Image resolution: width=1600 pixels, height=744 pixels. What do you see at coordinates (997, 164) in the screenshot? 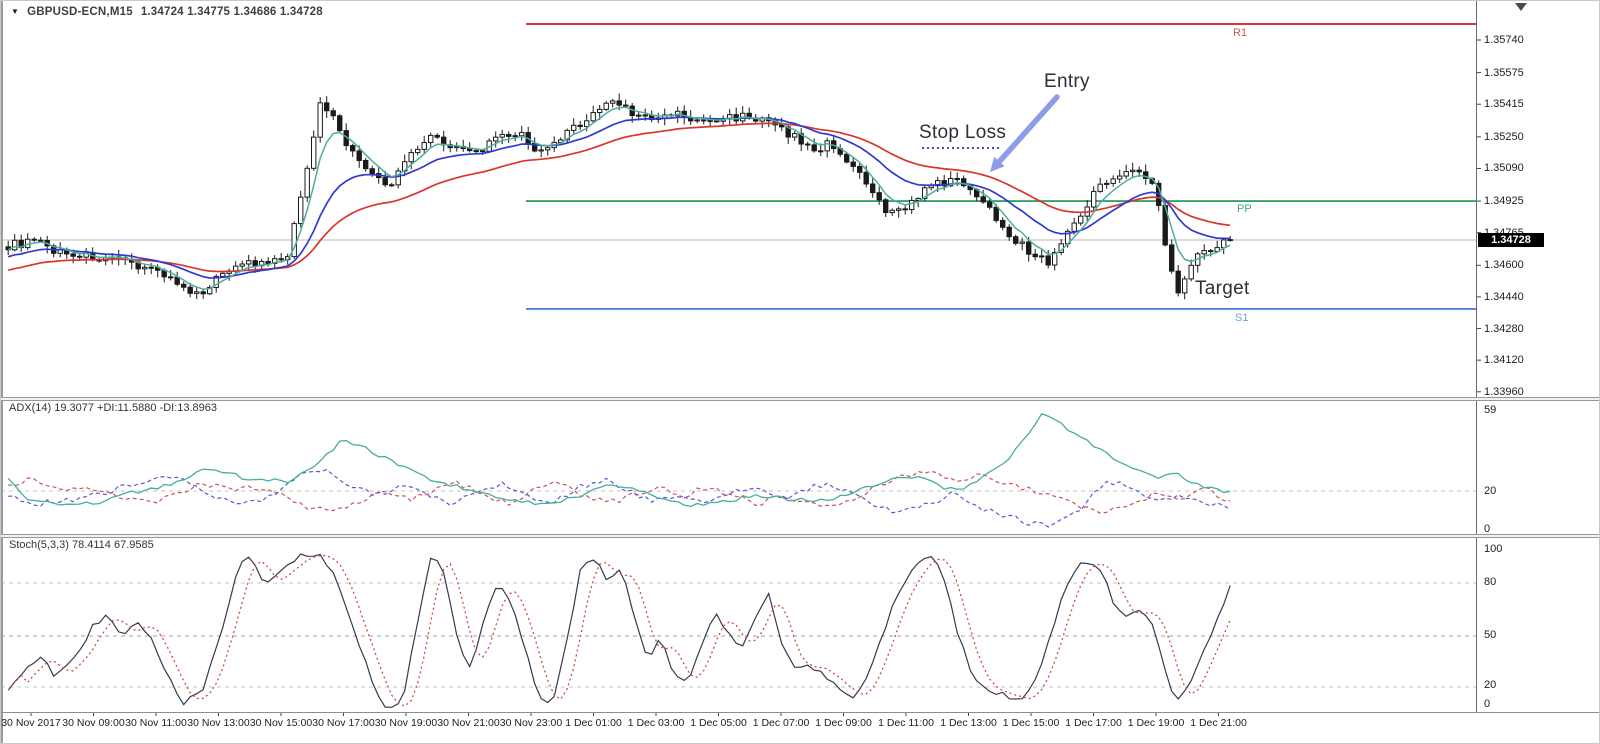
I see `entry-arrow-head` at bounding box center [997, 164].